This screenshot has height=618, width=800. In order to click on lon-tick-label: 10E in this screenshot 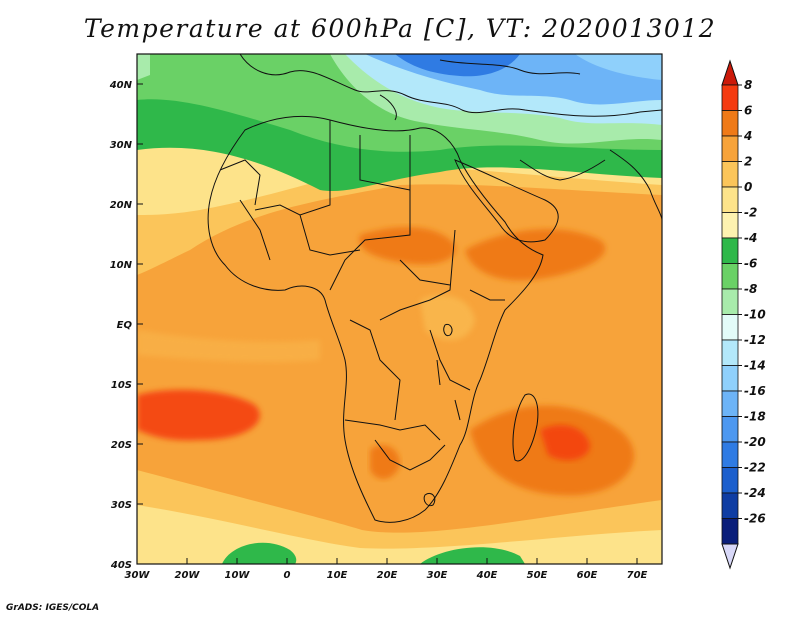, I will do `click(337, 575)`.